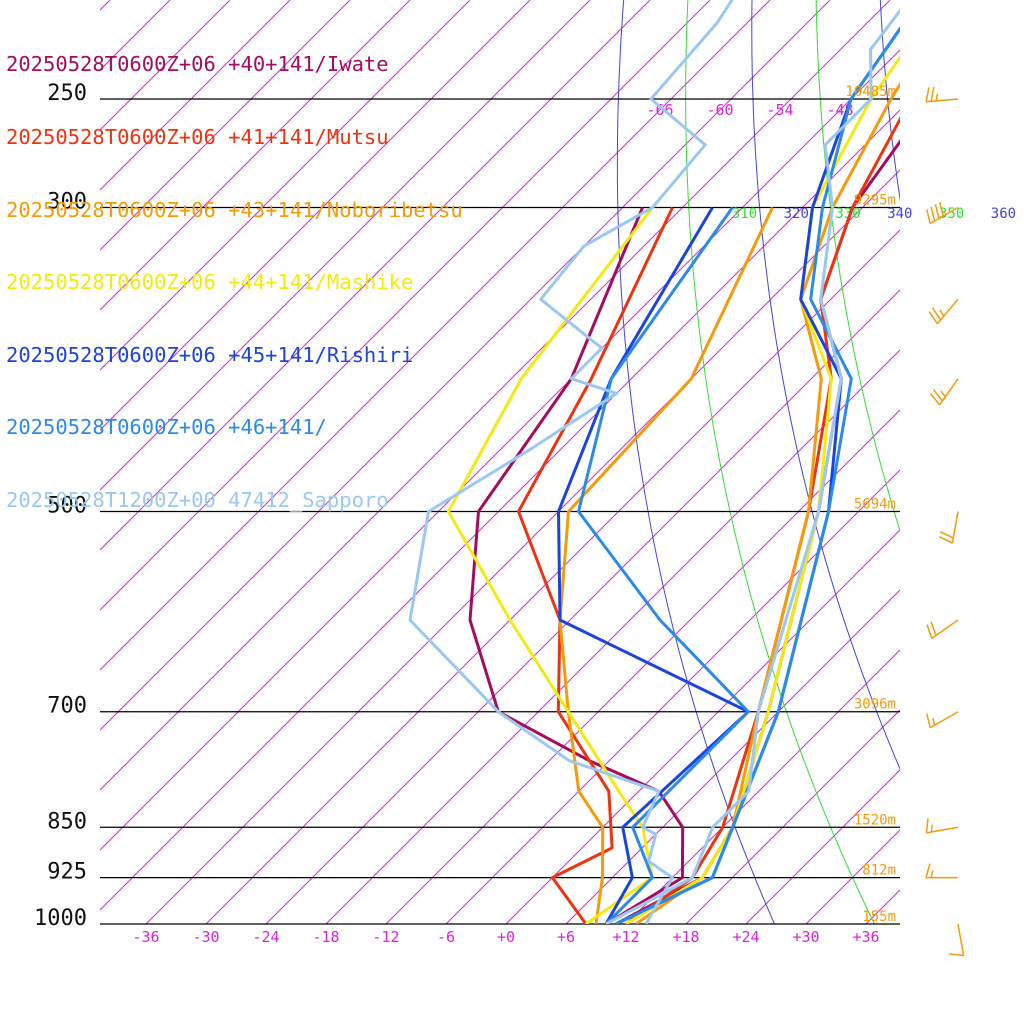 Image resolution: width=1024 pixels, height=1024 pixels. What do you see at coordinates (875, 505) in the screenshot?
I see `height-label: 5694m` at bounding box center [875, 505].